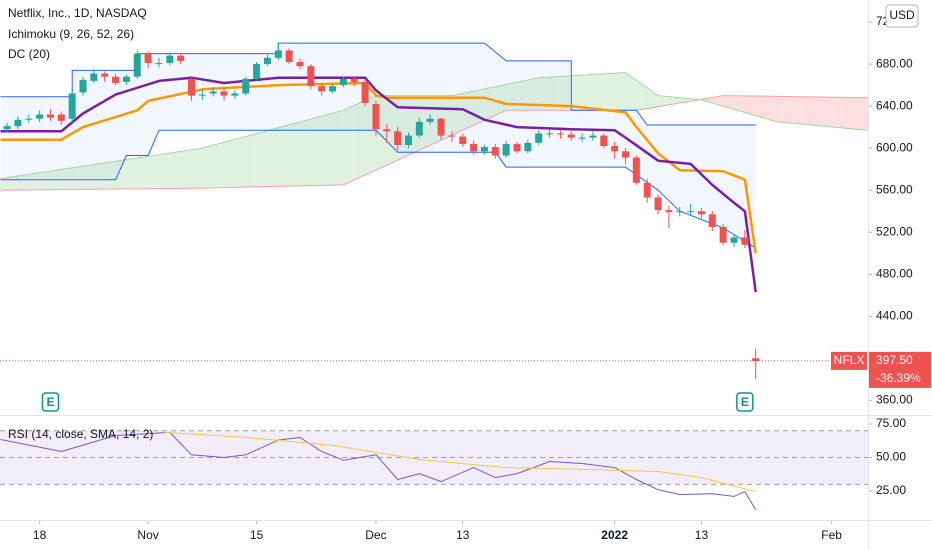  I want to click on indicator-legend: DC (20), so click(29, 54).